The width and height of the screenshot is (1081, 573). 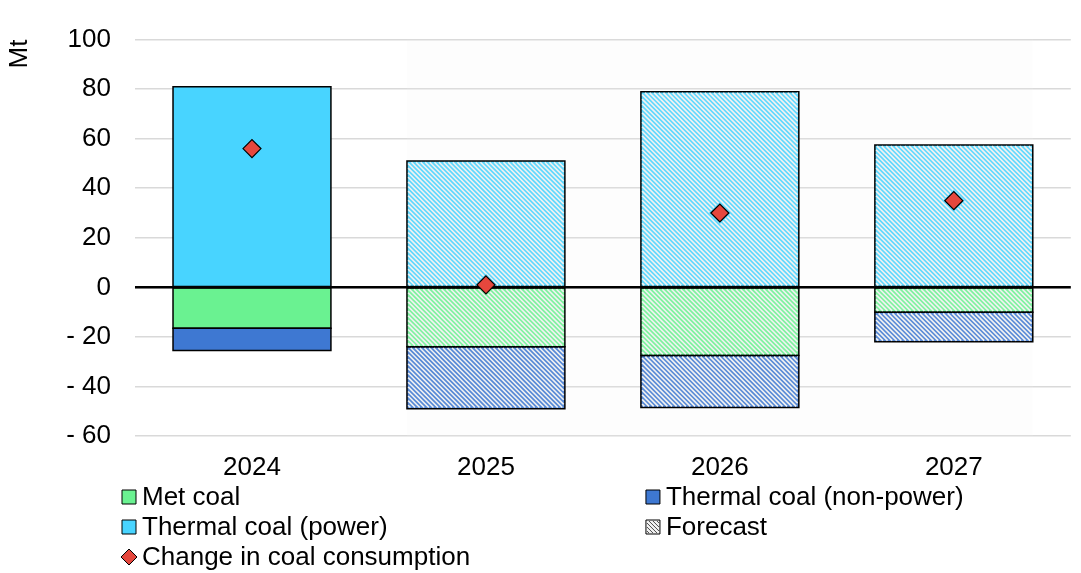 I want to click on y-tick-label: - 20, so click(x=88, y=335).